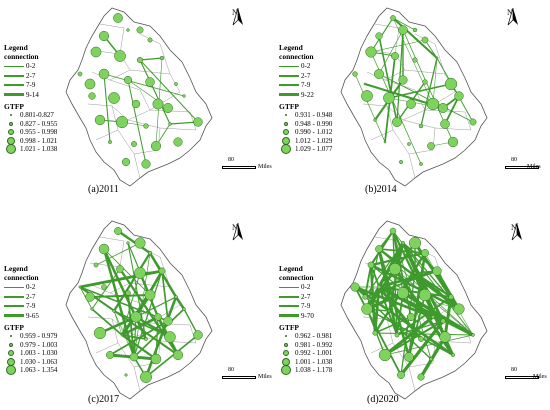 The height and width of the screenshot is (410, 550). What do you see at coordinates (383, 399) in the screenshot?
I see `panel-caption: (d)2020` at bounding box center [383, 399].